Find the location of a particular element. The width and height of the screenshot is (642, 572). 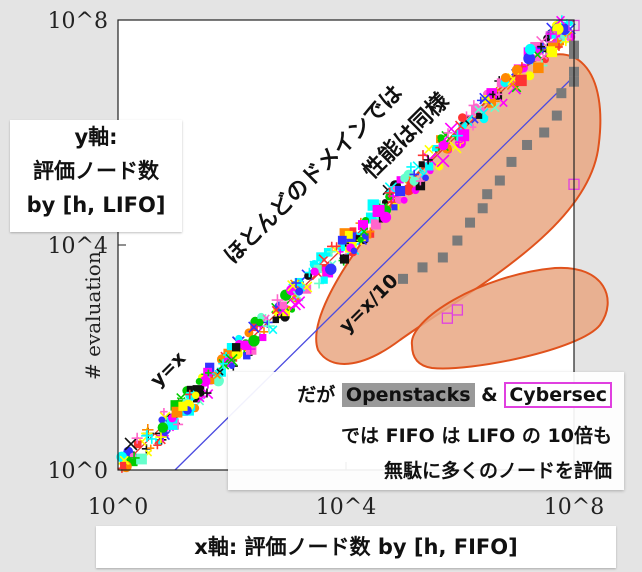

x-tick-label: 10^0 is located at coordinates (118, 507).